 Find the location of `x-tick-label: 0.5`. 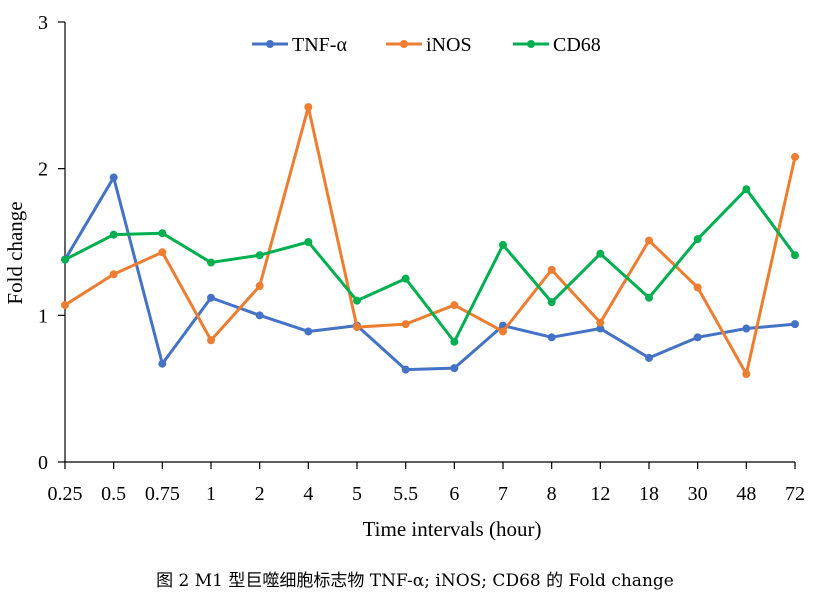

x-tick-label: 0.5 is located at coordinates (113, 494).